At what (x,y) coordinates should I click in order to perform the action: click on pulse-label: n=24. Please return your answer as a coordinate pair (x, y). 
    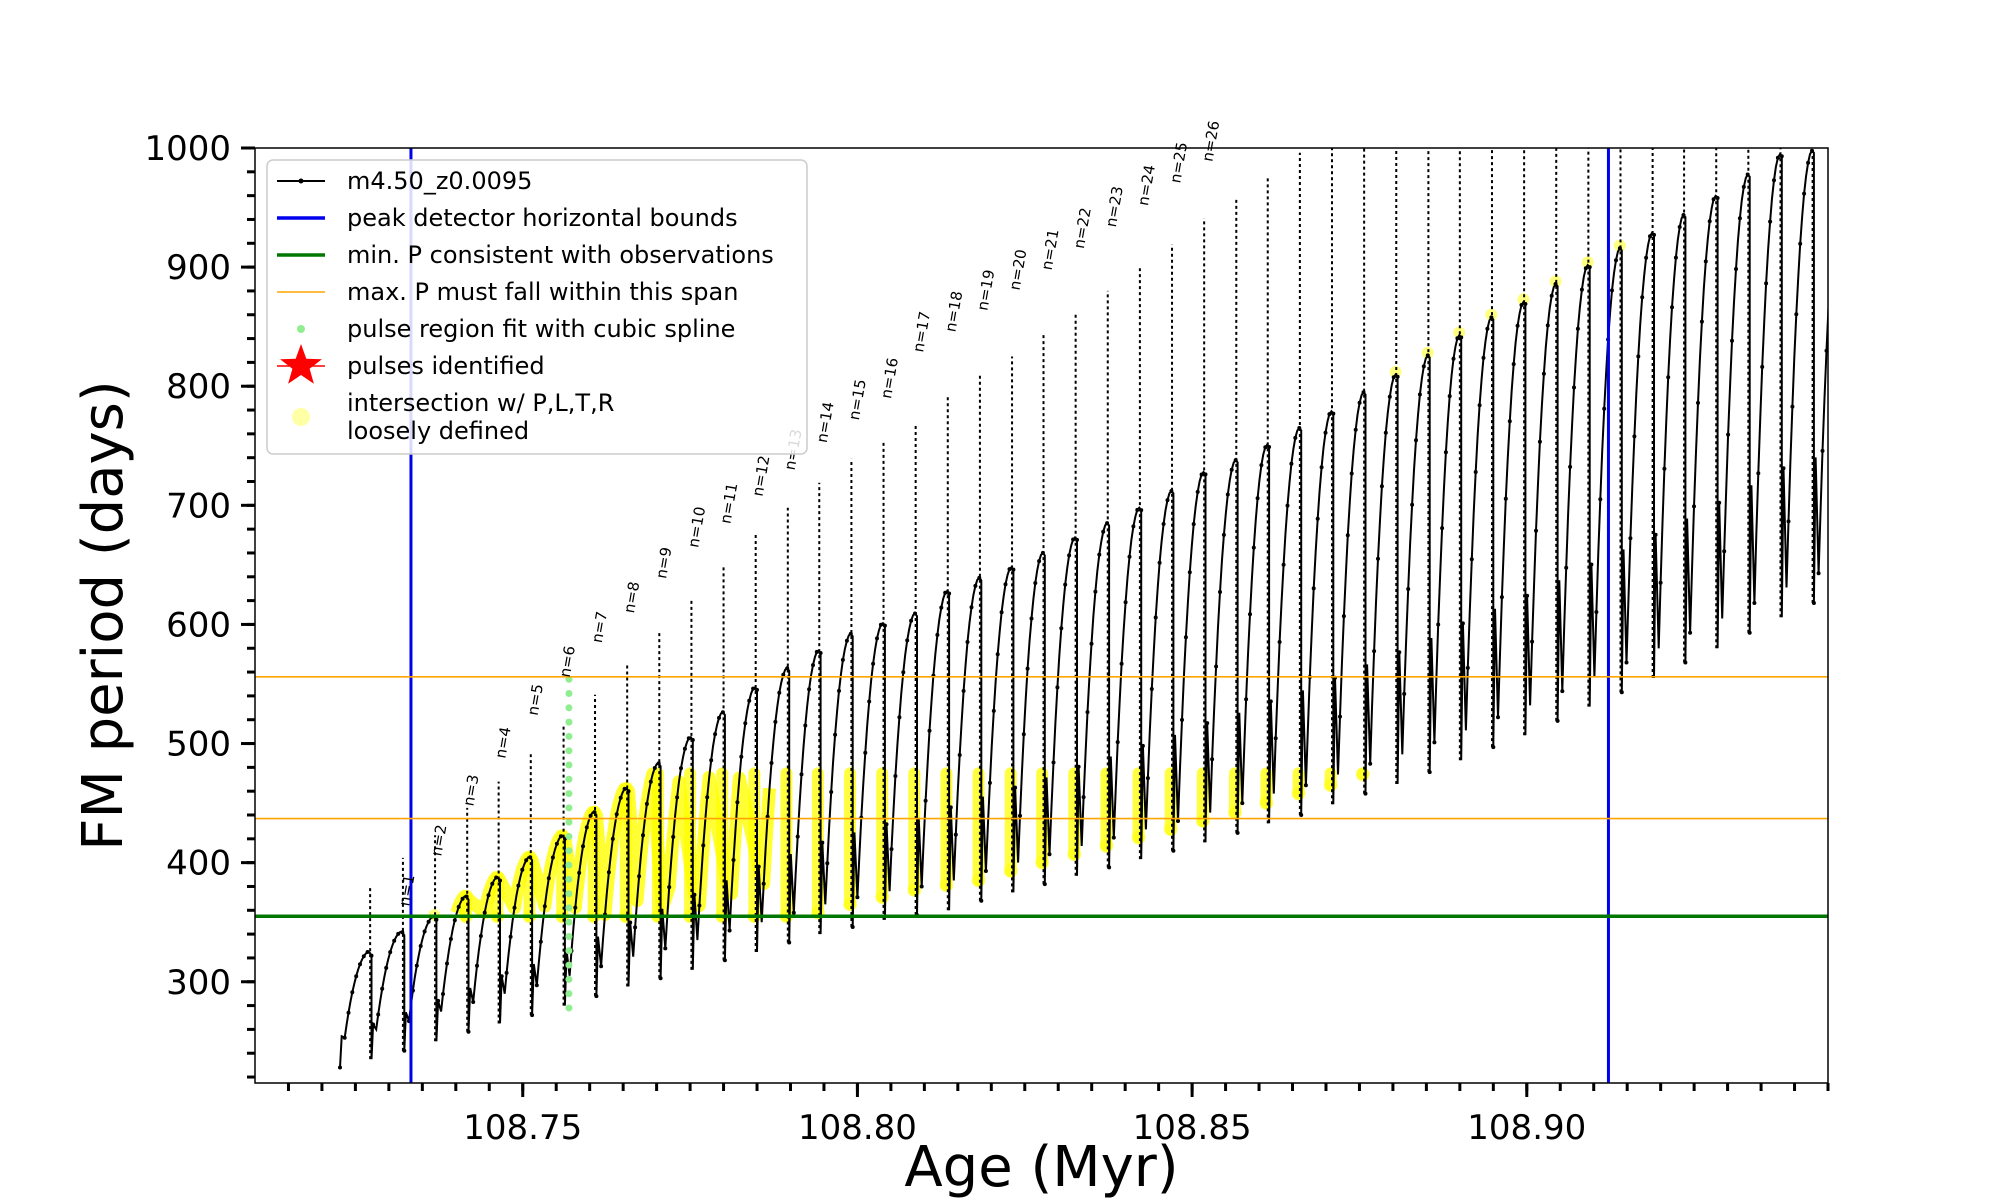
    Looking at the image, I should click on (1146, 185).